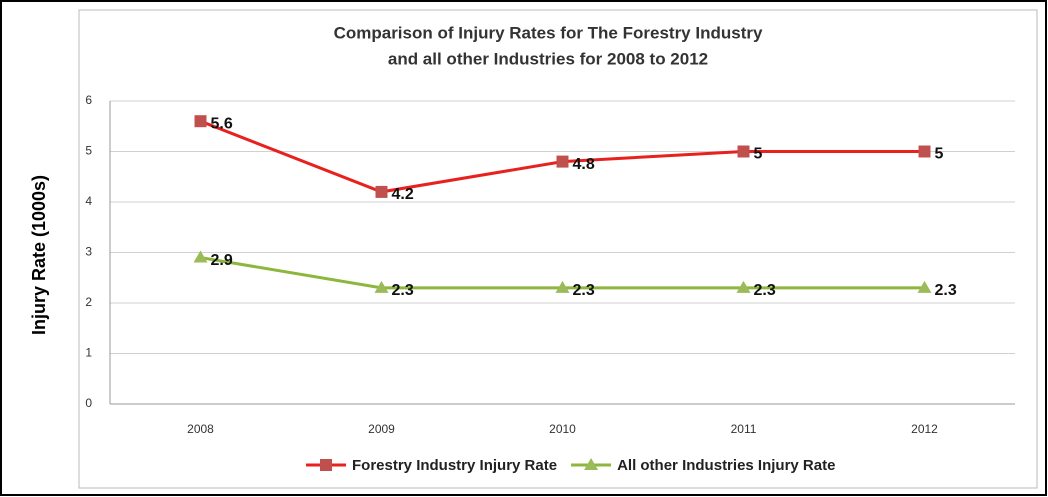 The image size is (1048, 497). What do you see at coordinates (403, 194) in the screenshot?
I see `data-label: 4.2` at bounding box center [403, 194].